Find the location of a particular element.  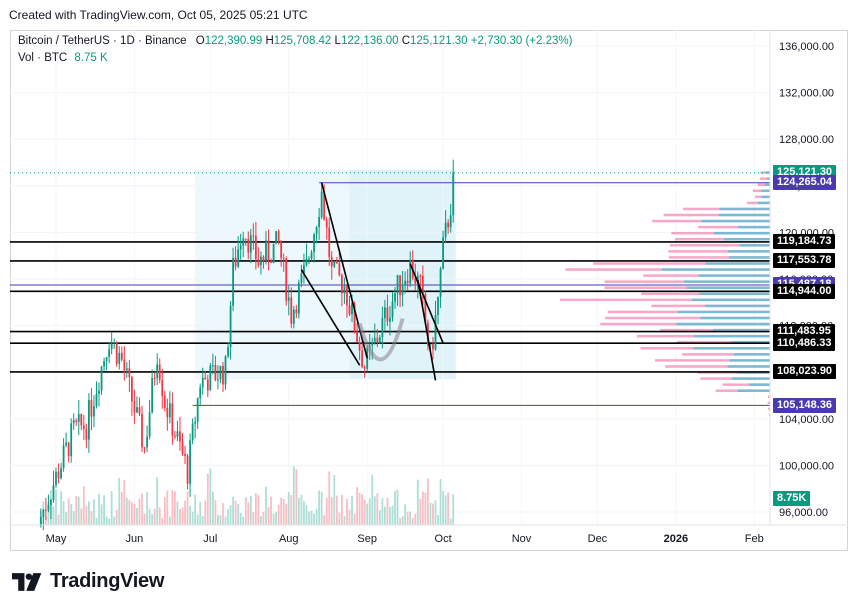

y-tick-label: 104,000.00 is located at coordinates (806, 420).